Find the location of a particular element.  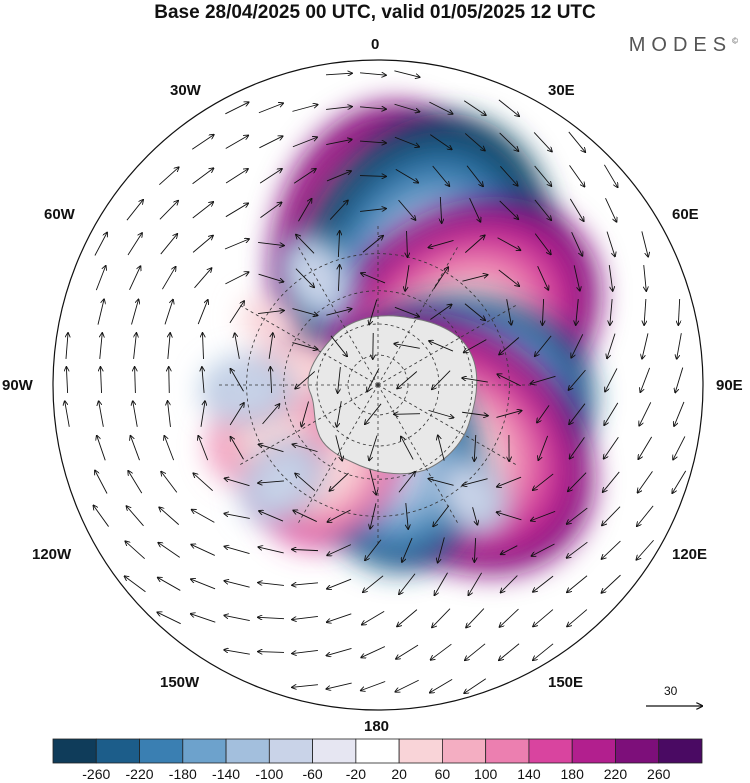

colorbar-label: 100 is located at coordinates (485, 774).